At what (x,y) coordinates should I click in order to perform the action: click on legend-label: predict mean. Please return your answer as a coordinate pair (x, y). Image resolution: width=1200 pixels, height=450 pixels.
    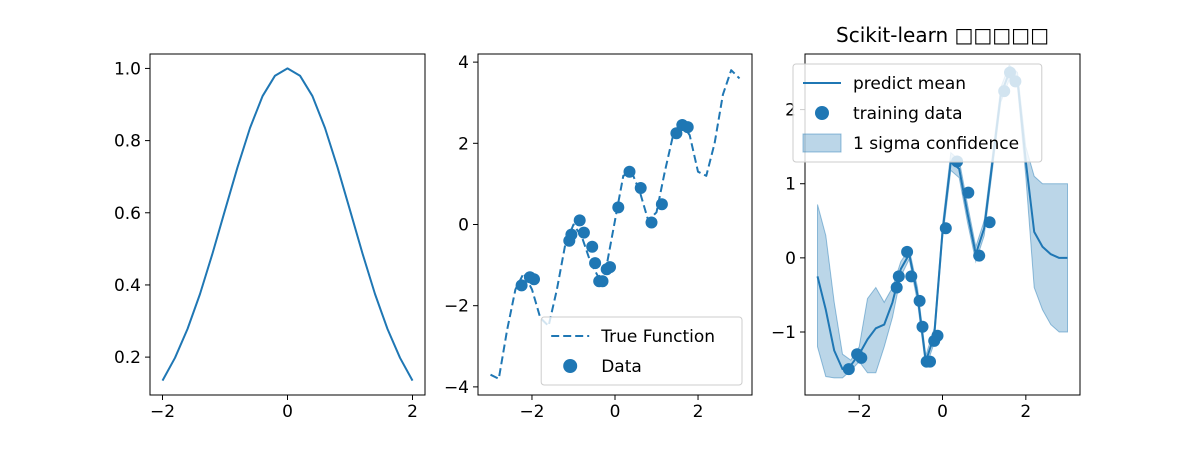
    Looking at the image, I should click on (909, 84).